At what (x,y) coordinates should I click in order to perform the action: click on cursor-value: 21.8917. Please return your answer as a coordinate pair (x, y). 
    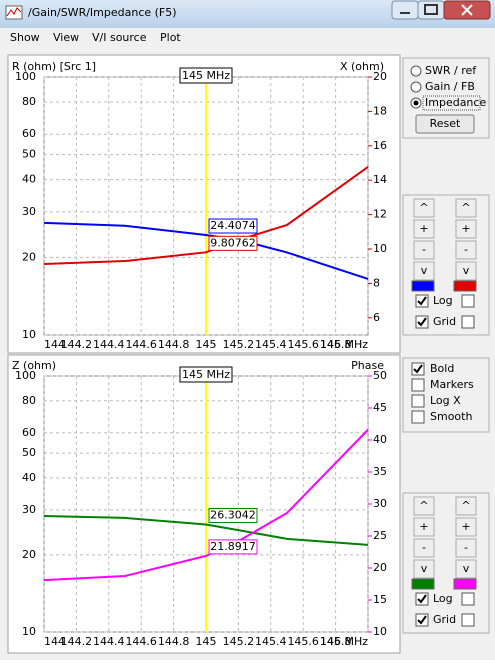
    Looking at the image, I should click on (233, 546).